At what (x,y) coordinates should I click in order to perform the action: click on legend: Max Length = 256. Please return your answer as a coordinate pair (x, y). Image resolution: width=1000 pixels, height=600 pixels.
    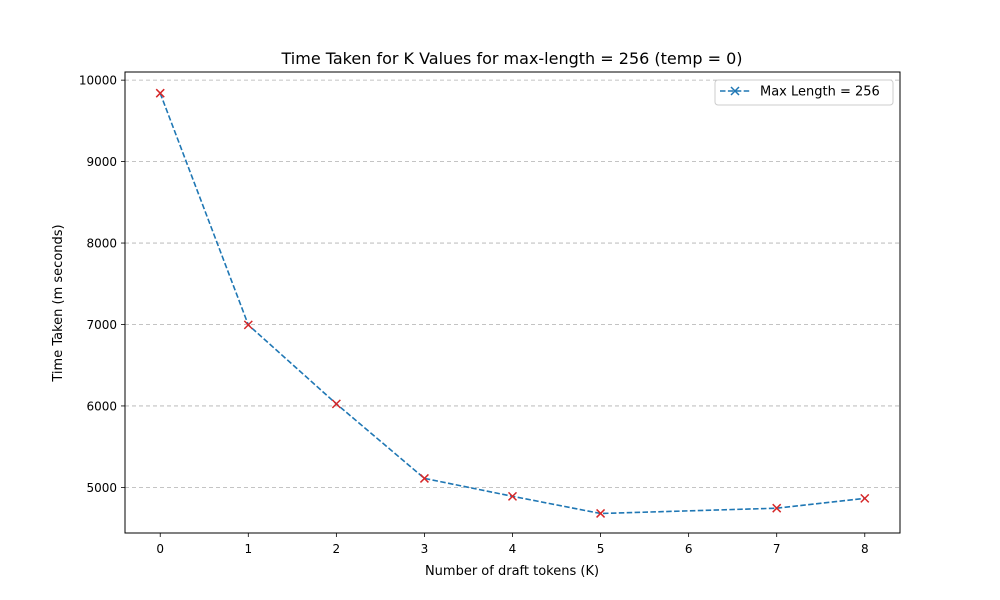
    Looking at the image, I should click on (804, 92).